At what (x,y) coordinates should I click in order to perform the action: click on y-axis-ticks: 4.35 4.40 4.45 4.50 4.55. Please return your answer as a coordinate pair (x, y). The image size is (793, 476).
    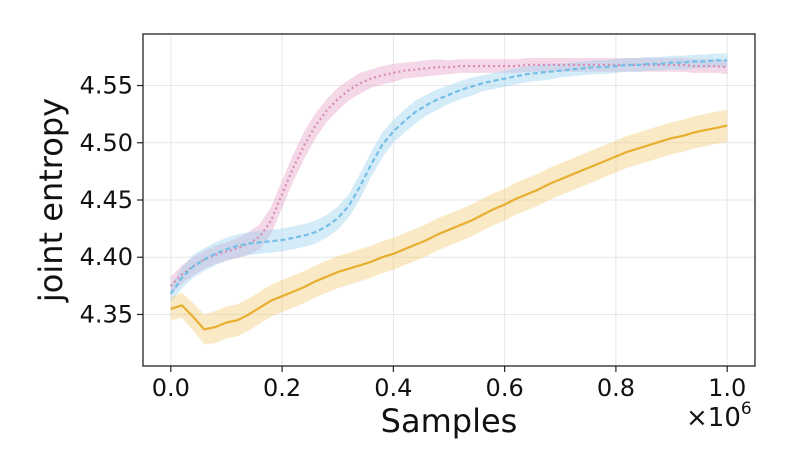
    Looking at the image, I should click on (111, 200).